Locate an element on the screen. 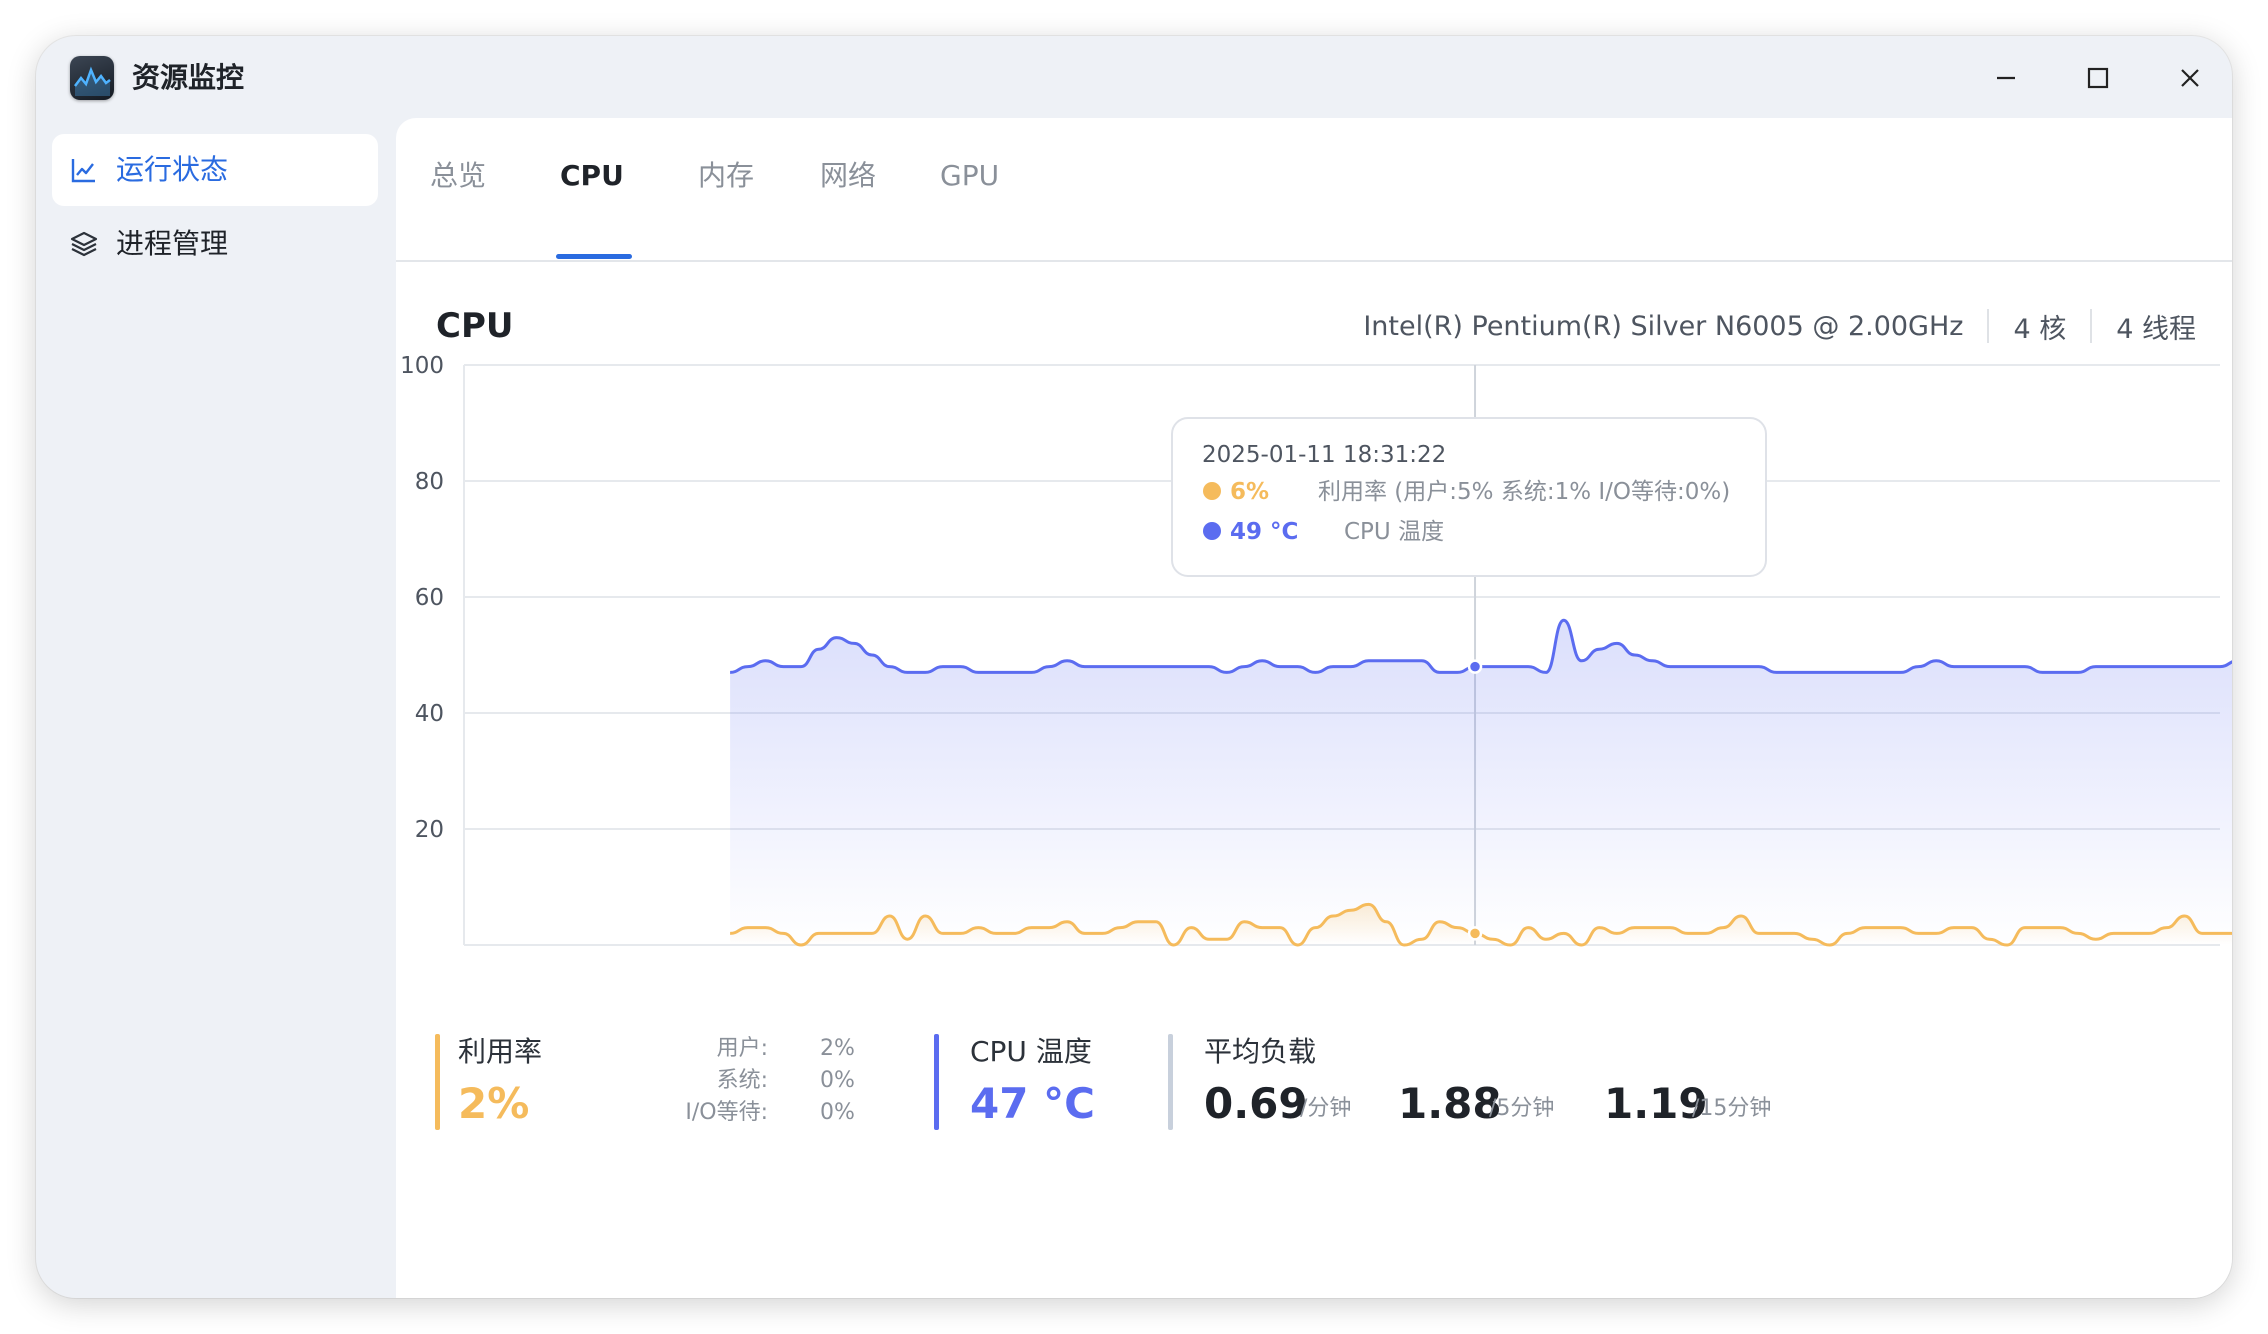 The height and width of the screenshot is (1334, 2268). load-15min-value: 1.19 is located at coordinates (1656, 1103).